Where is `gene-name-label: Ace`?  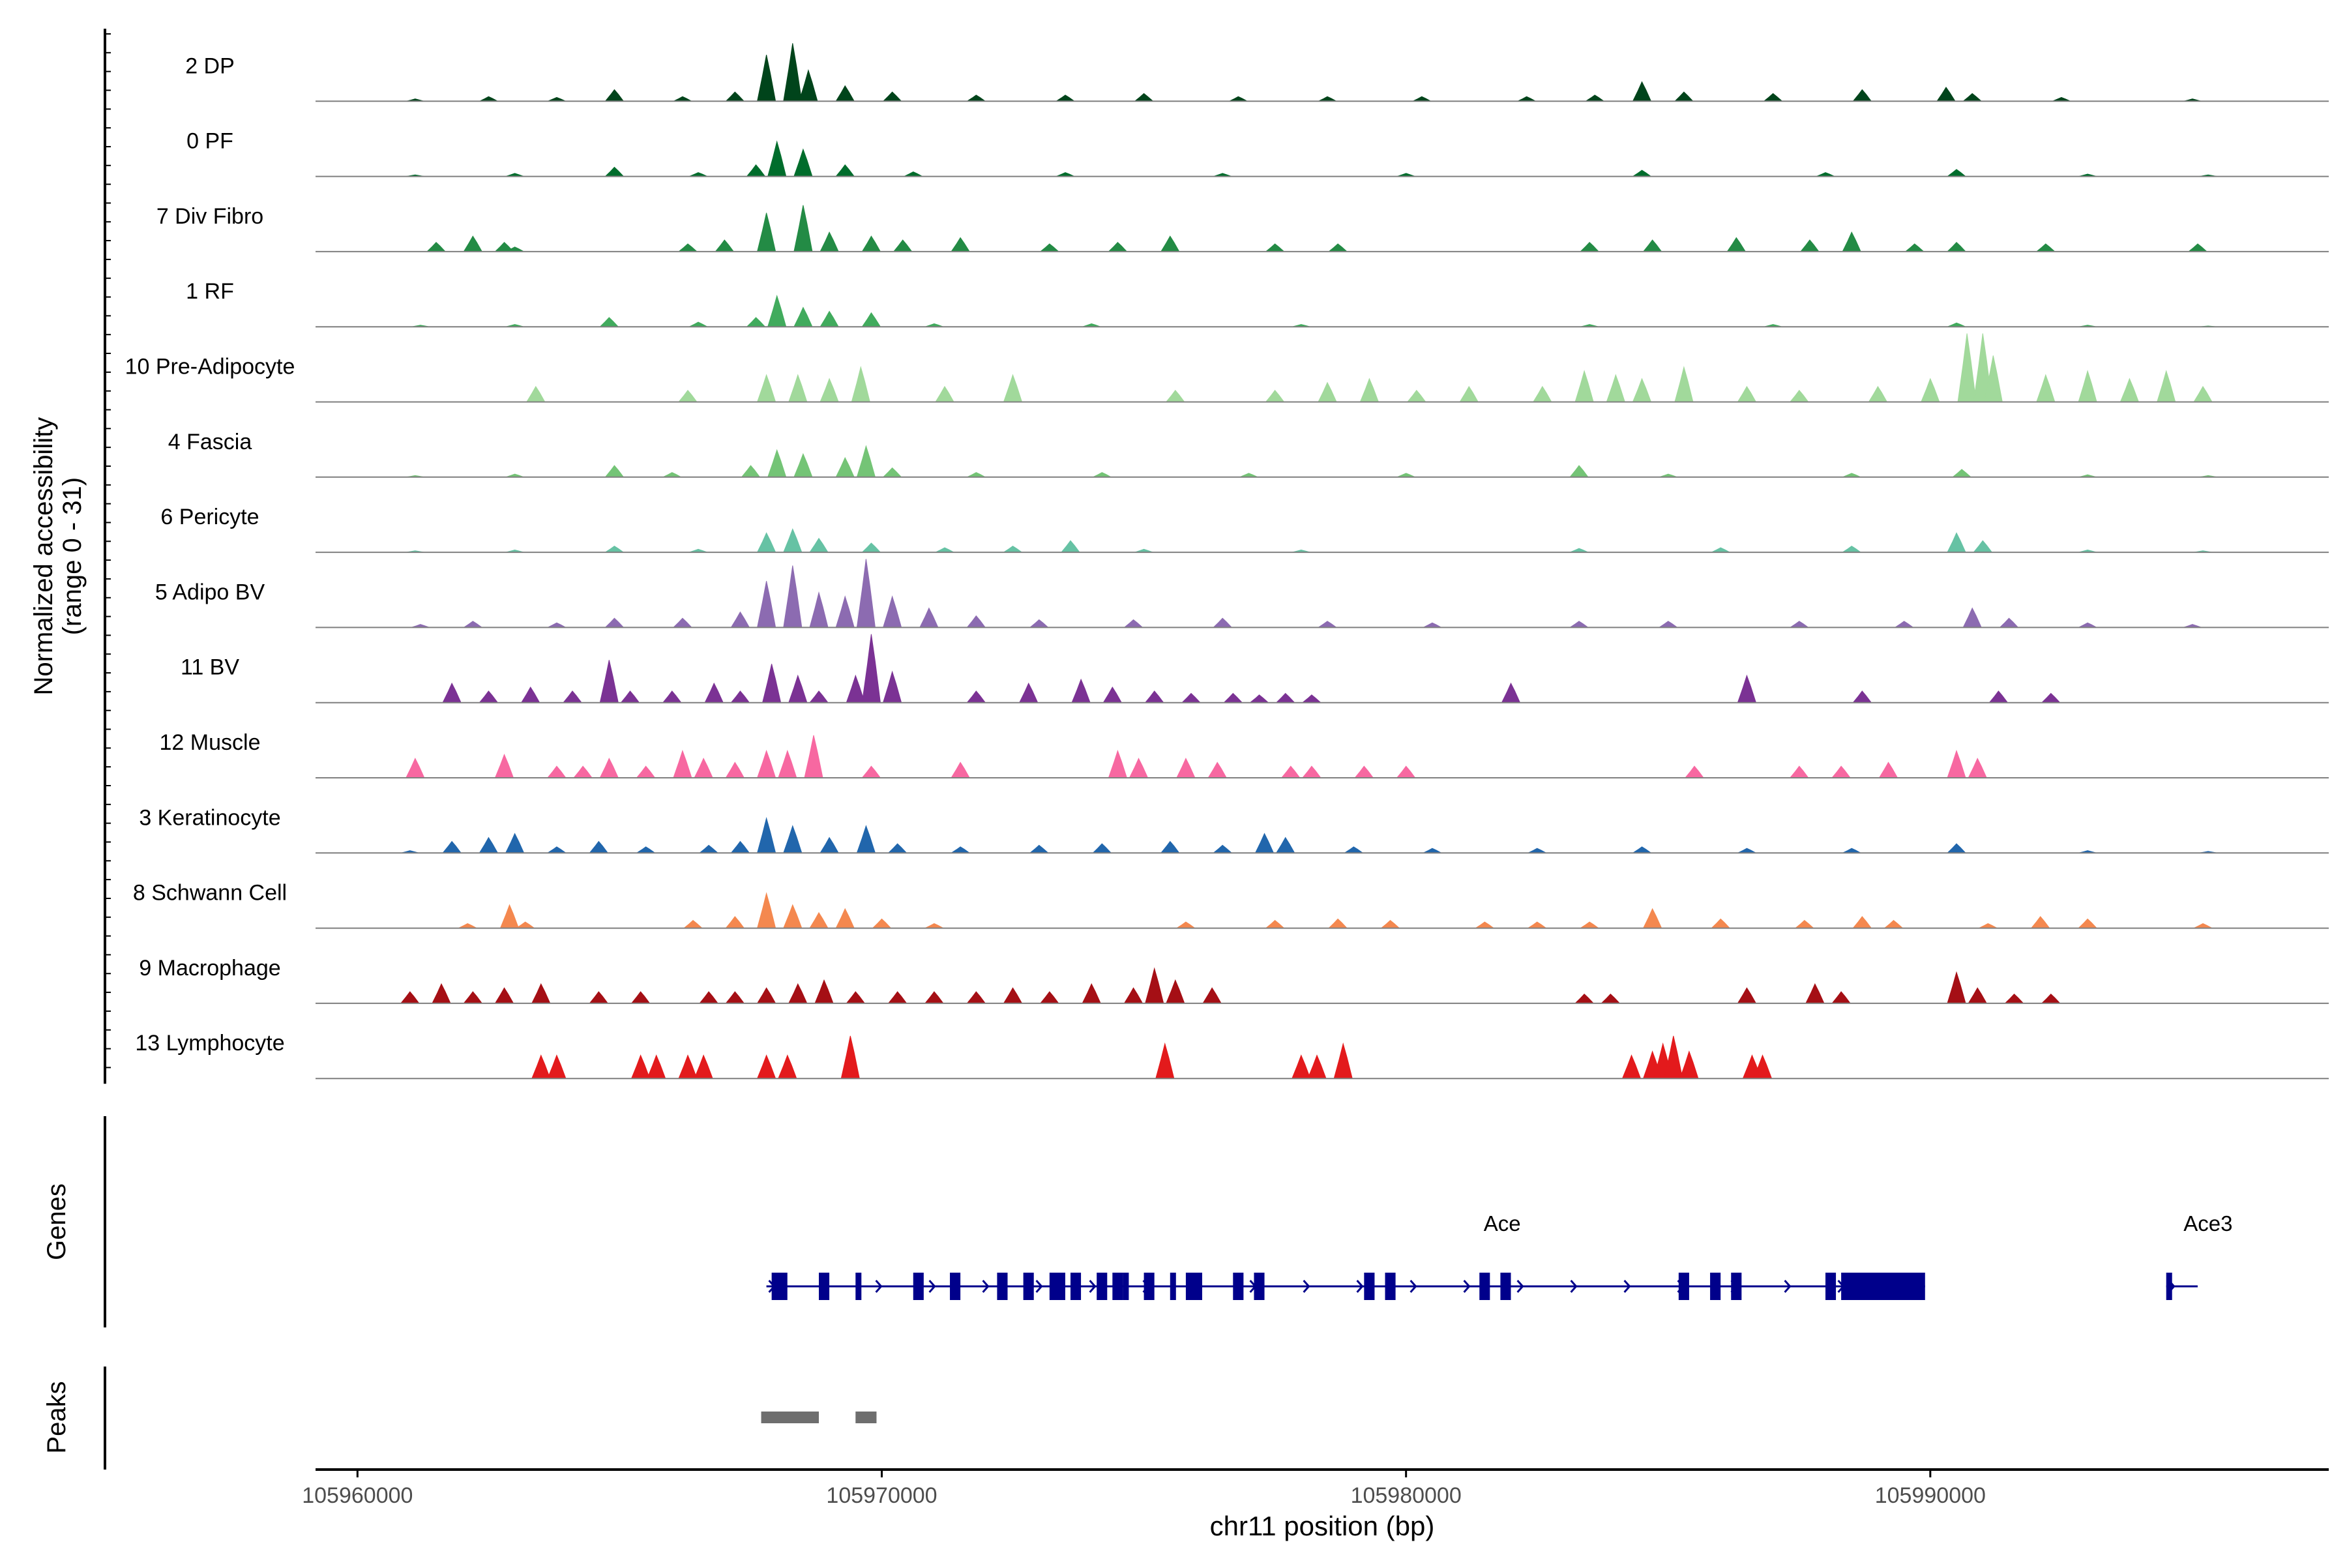
gene-name-label: Ace is located at coordinates (1503, 1223).